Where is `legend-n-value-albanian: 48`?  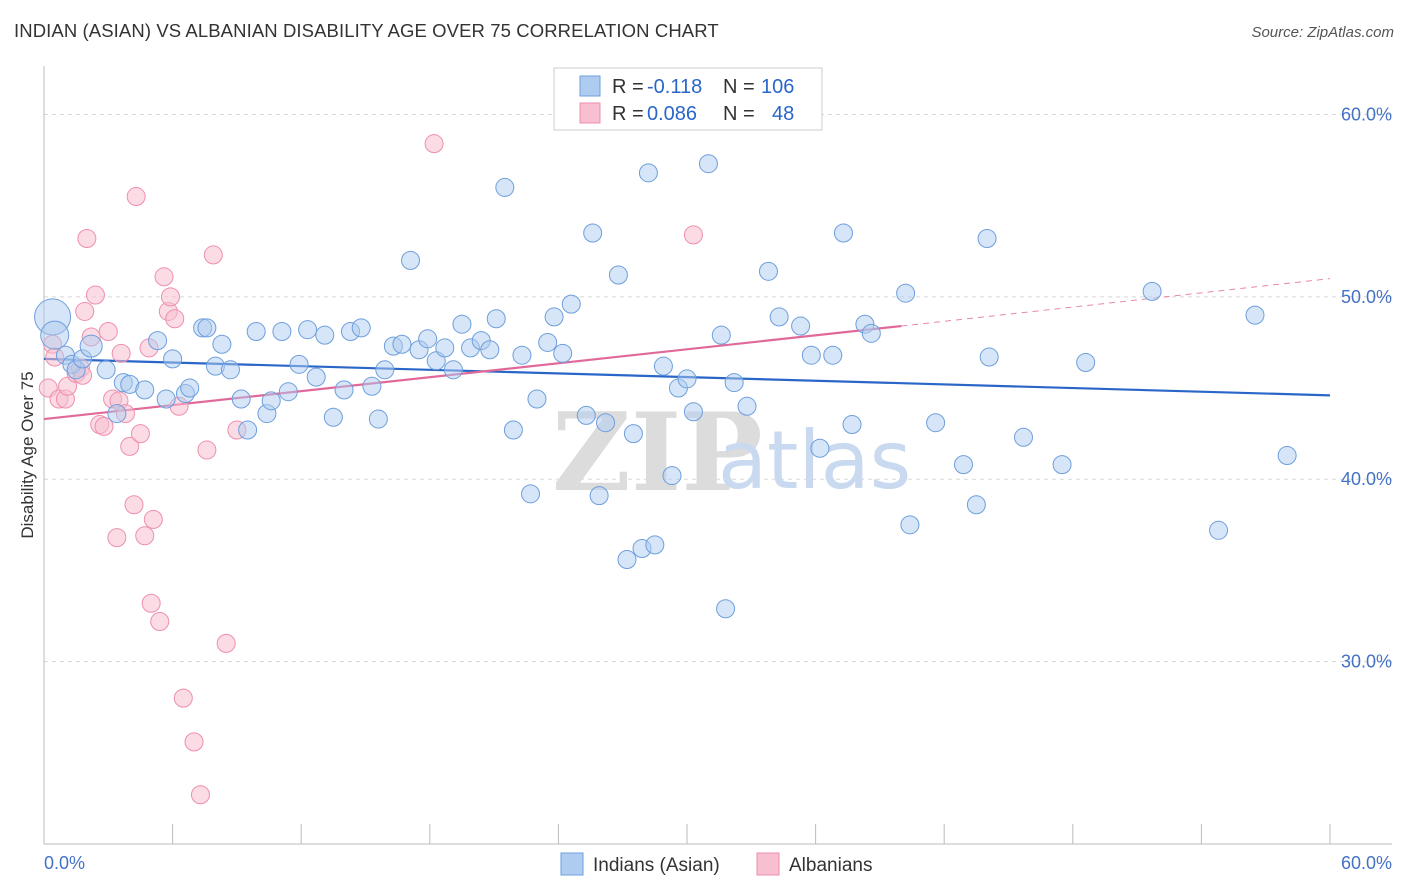
legend-n-value-albanian: 48 is located at coordinates (783, 114).